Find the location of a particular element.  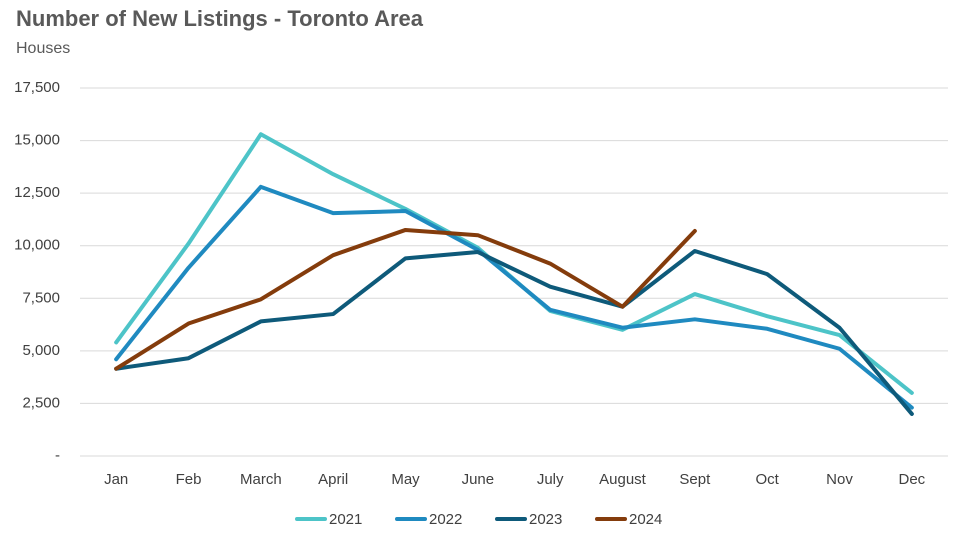

y-tick-label: 10,000 is located at coordinates (37, 245).